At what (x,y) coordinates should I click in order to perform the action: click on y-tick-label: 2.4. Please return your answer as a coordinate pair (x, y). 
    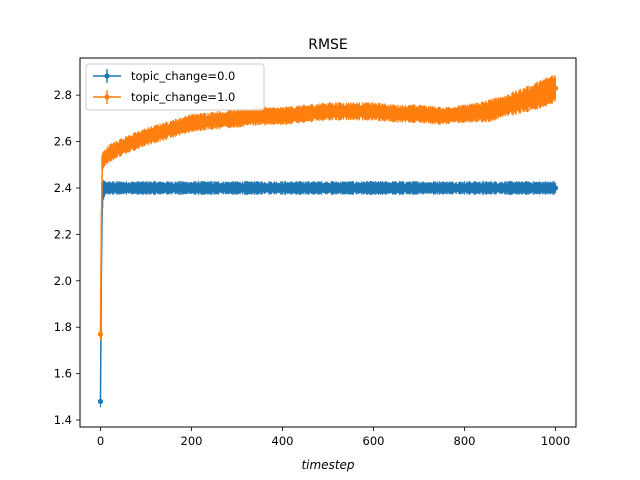
    Looking at the image, I should click on (63, 188).